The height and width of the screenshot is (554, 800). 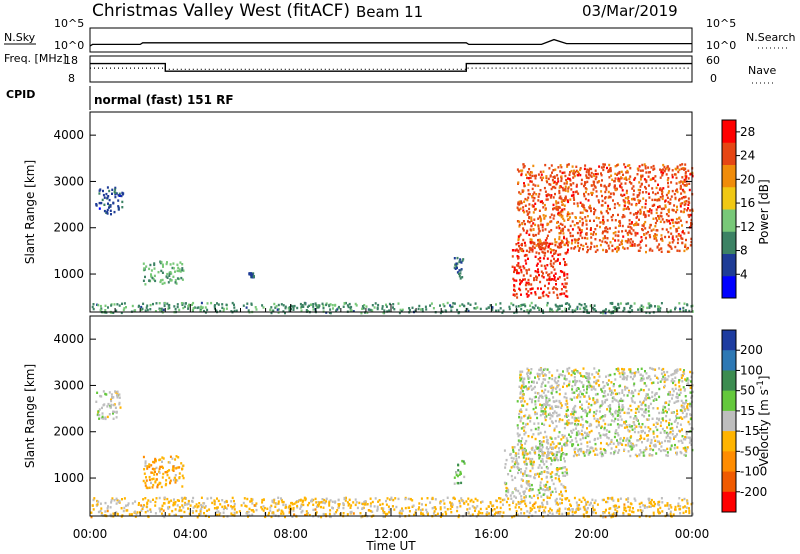 I want to click on noise-right-tick-bottom: 10^0, so click(x=721, y=45).